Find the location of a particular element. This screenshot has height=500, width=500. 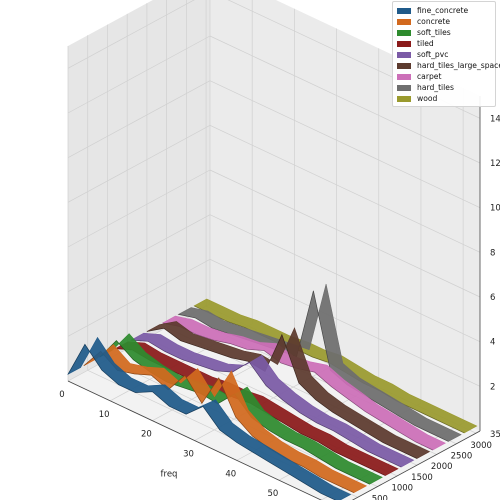

legend-label: soft_tiles is located at coordinates (434, 32).